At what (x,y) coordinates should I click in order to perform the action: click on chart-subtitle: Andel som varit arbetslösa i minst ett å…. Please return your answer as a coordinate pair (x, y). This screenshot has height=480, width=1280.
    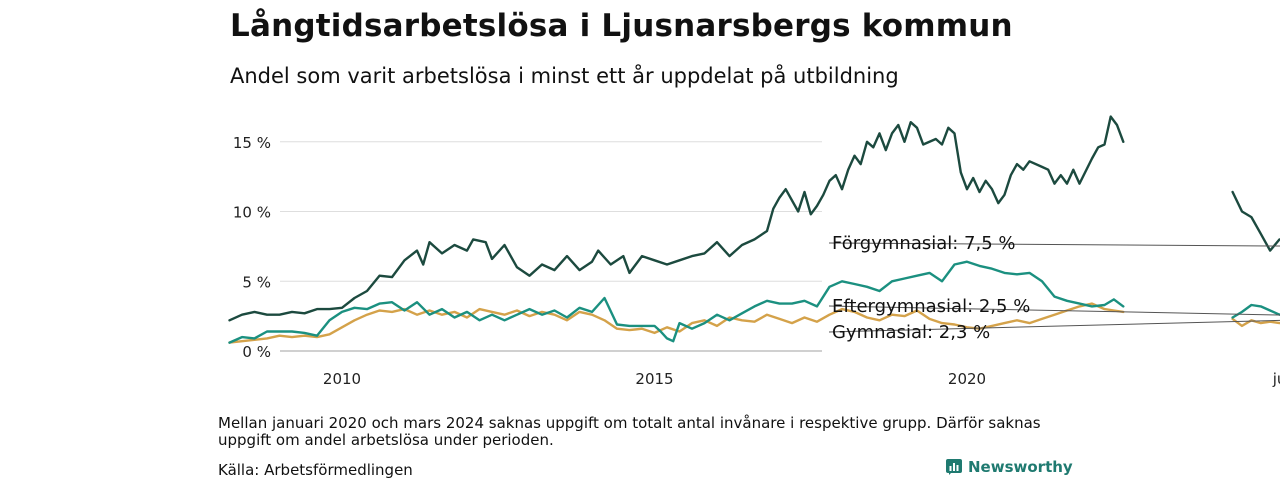
    Looking at the image, I should click on (564, 76).